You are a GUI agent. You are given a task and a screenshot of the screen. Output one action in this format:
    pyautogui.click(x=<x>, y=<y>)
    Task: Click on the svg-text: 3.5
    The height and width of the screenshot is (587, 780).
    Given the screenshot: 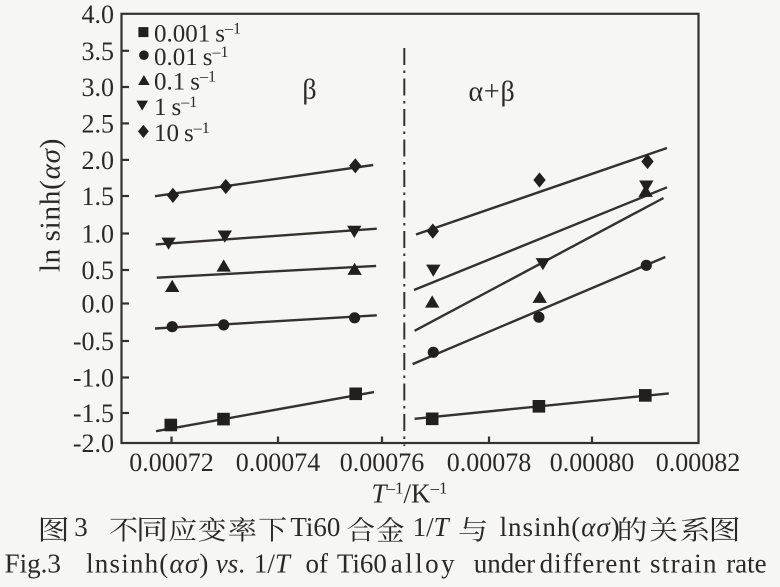 What is the action you would take?
    pyautogui.click(x=98, y=51)
    